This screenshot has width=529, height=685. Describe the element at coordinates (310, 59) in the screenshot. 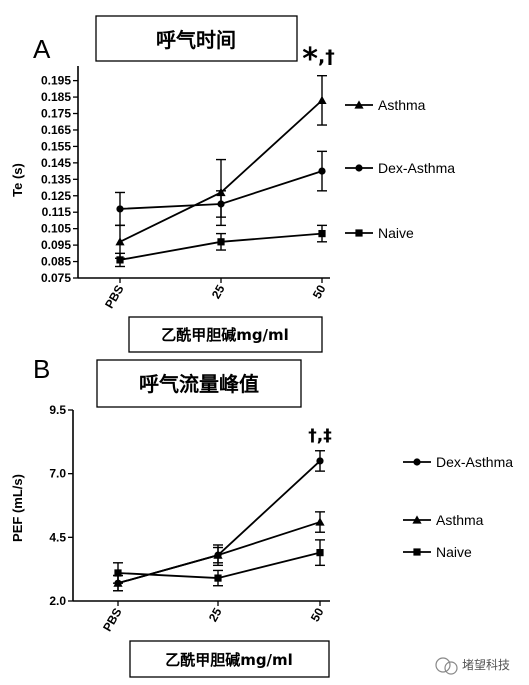

I see `significance-star: *` at that location.